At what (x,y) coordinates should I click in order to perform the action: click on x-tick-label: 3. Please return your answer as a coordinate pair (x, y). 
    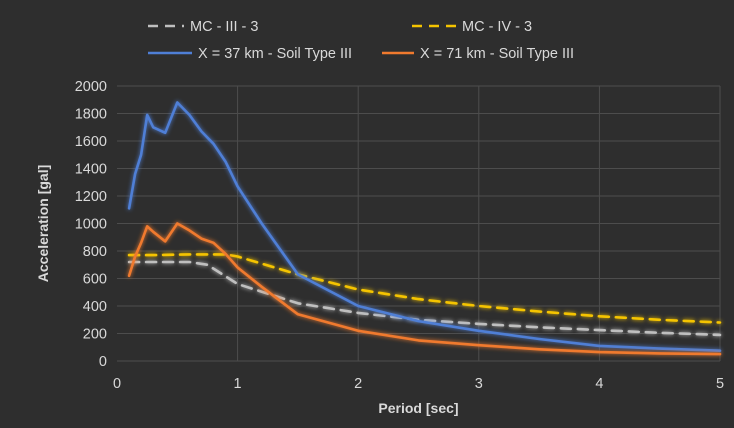
    Looking at the image, I should click on (479, 384).